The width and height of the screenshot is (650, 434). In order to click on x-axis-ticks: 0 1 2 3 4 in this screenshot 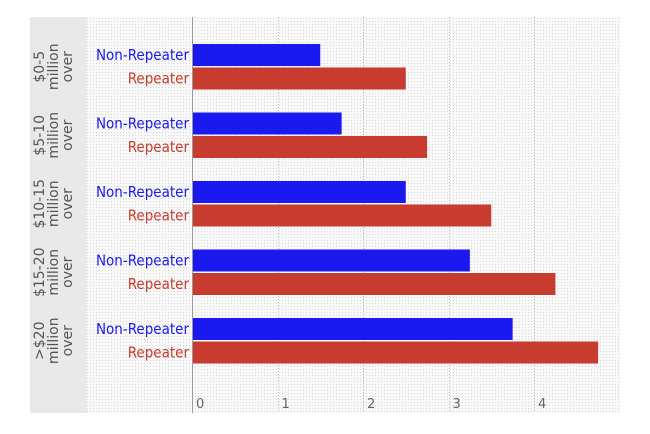, I will do `click(371, 404)`.